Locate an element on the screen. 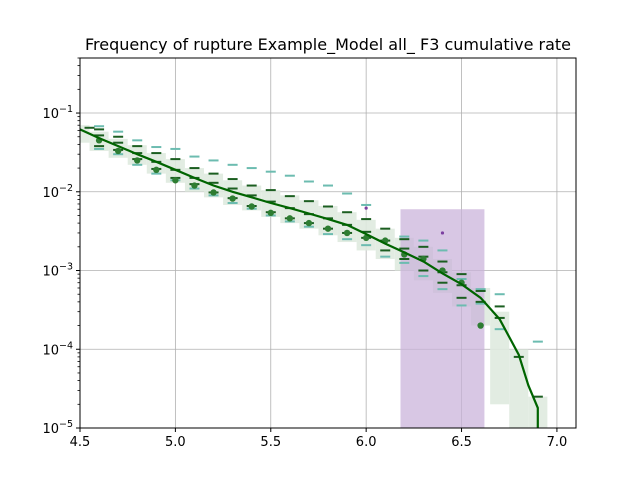 This screenshot has width=640, height=480. x-axis: 4.5 5.0 5.5 6.0 6.5 7.0 is located at coordinates (319, 439).